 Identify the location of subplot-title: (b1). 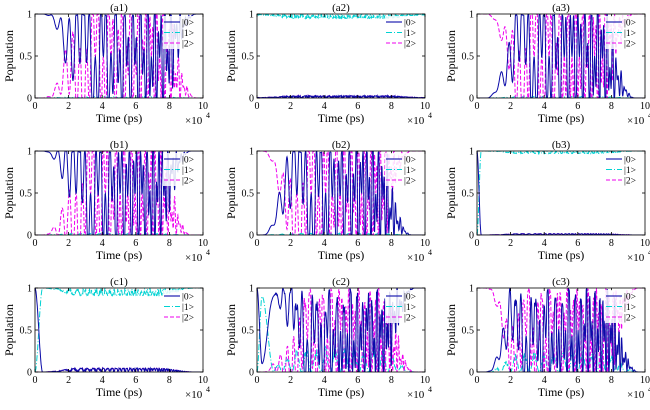
(119, 145).